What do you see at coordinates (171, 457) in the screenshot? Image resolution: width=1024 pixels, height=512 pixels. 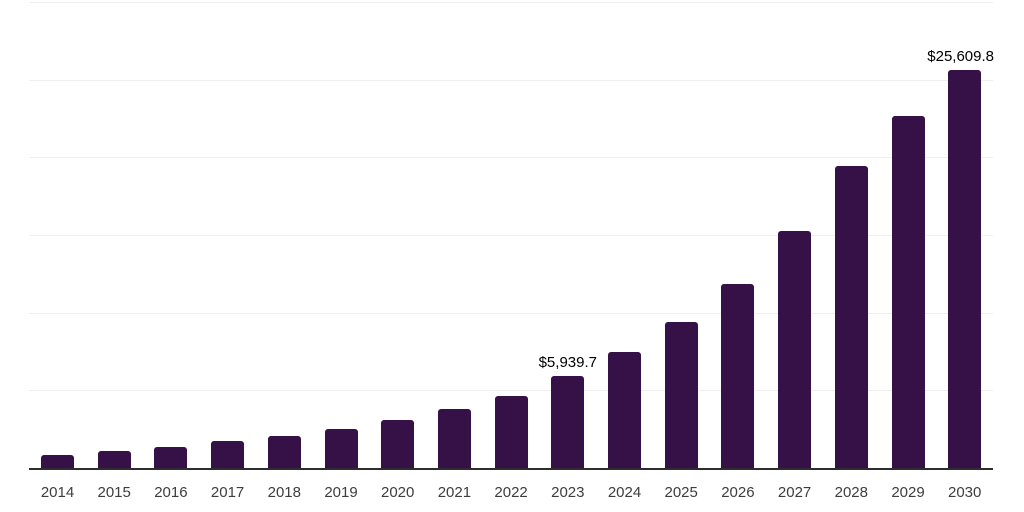 I see `bar-2016` at bounding box center [171, 457].